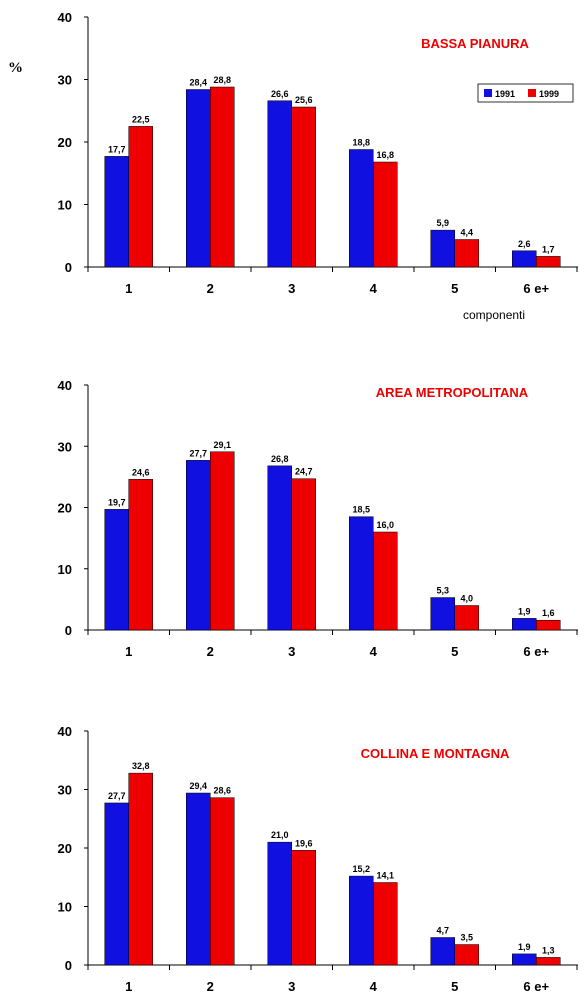 The image size is (585, 996). Describe the element at coordinates (385, 876) in the screenshot. I see `data-label: 14,1` at that location.